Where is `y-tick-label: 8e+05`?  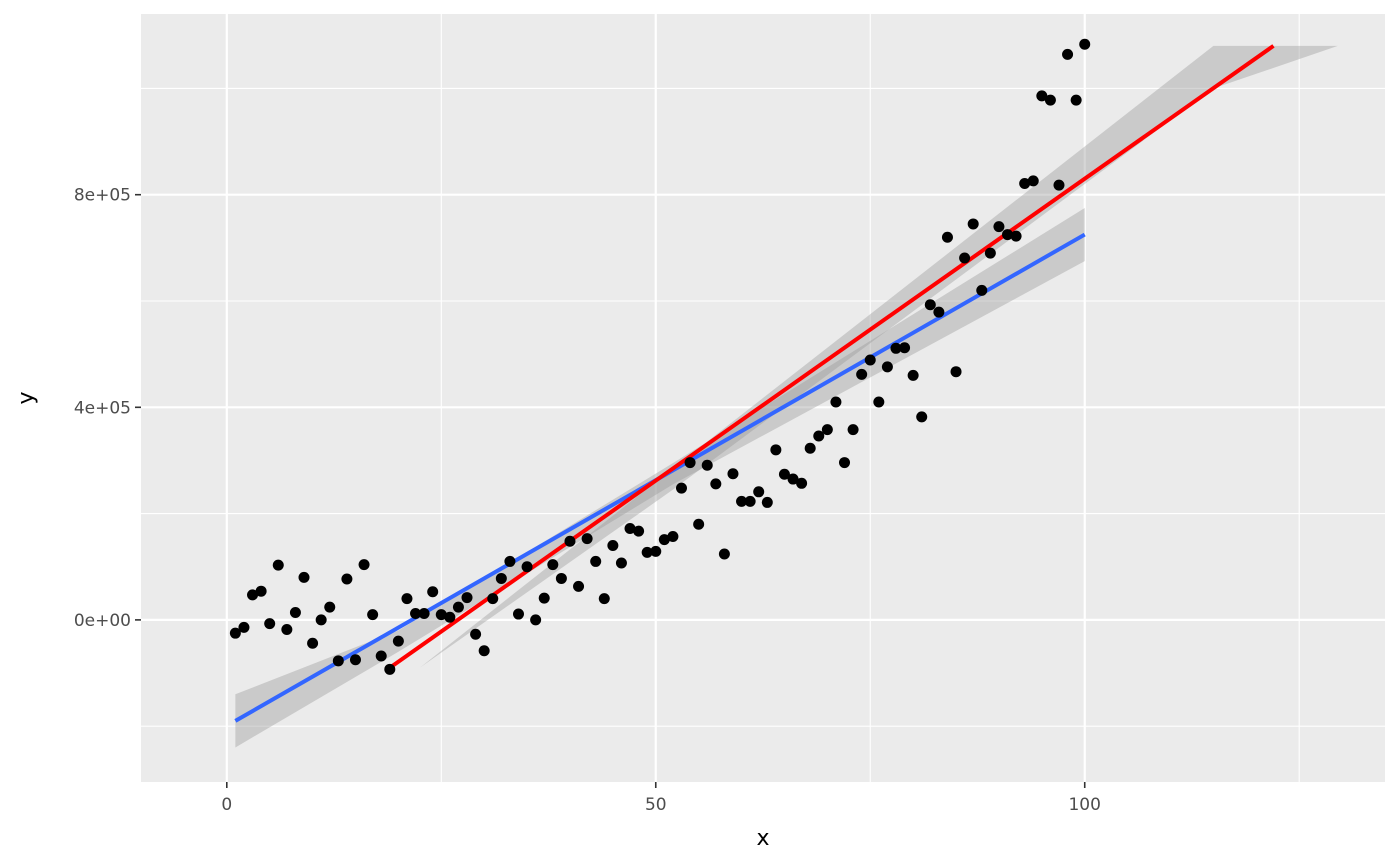 y-tick-label: 8e+05 is located at coordinates (102, 196).